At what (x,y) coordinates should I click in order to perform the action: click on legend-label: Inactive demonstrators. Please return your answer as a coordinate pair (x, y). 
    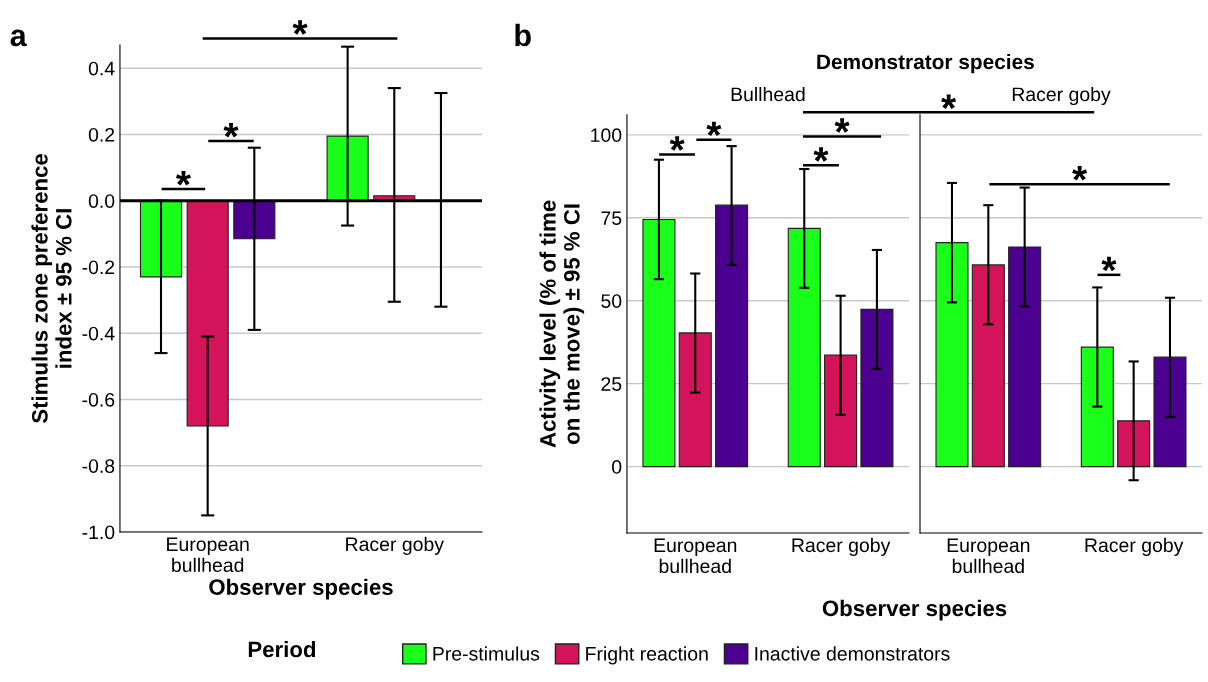
    Looking at the image, I should click on (852, 653).